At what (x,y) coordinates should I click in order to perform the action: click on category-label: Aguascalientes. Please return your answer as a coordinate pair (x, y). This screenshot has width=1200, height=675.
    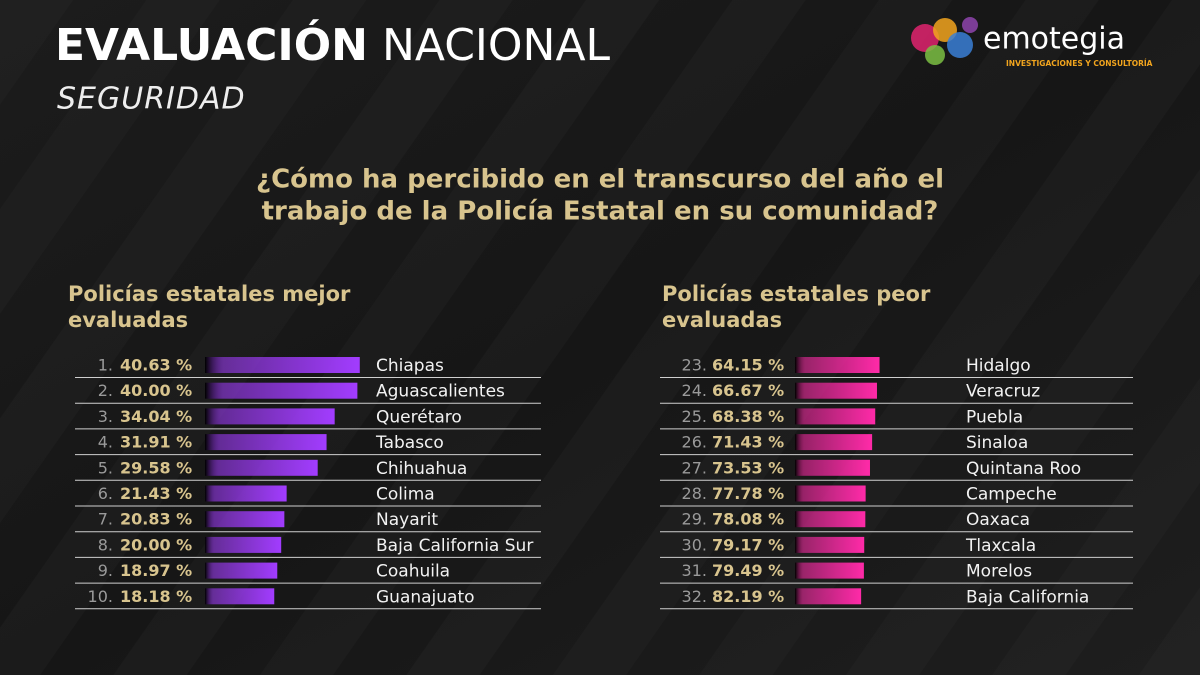
    Looking at the image, I should click on (440, 392).